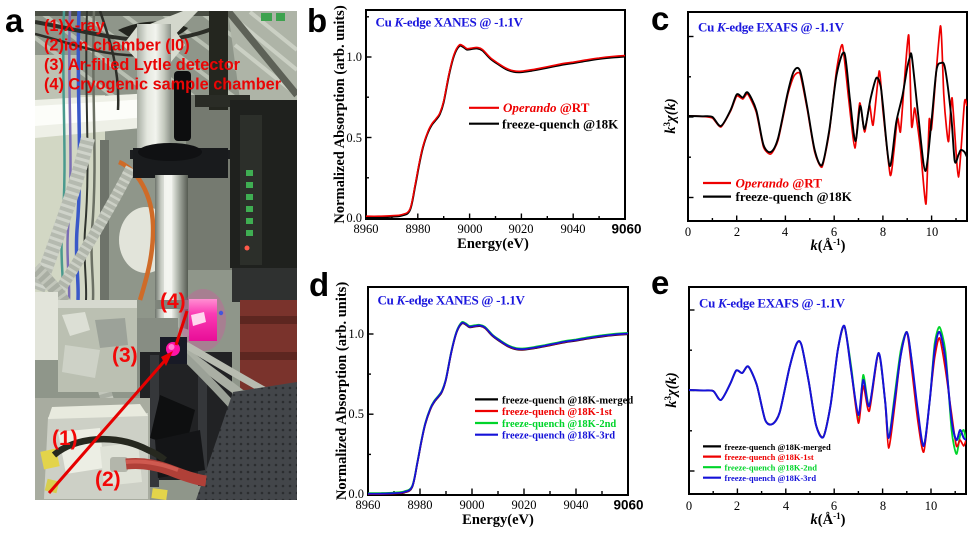 This screenshot has height=533, width=980. I want to click on svg-text: (2)ion chamber (I0), so click(117, 46).